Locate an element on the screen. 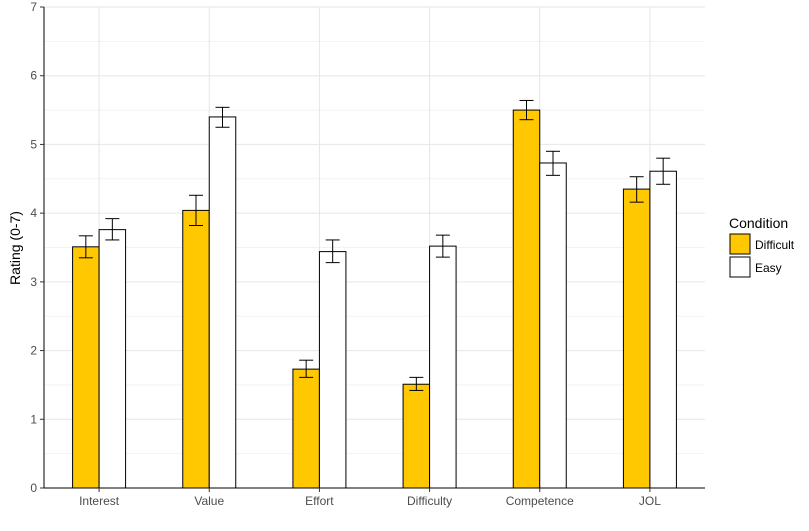 The width and height of the screenshot is (809, 531). bar-difficult-jol is located at coordinates (636, 338).